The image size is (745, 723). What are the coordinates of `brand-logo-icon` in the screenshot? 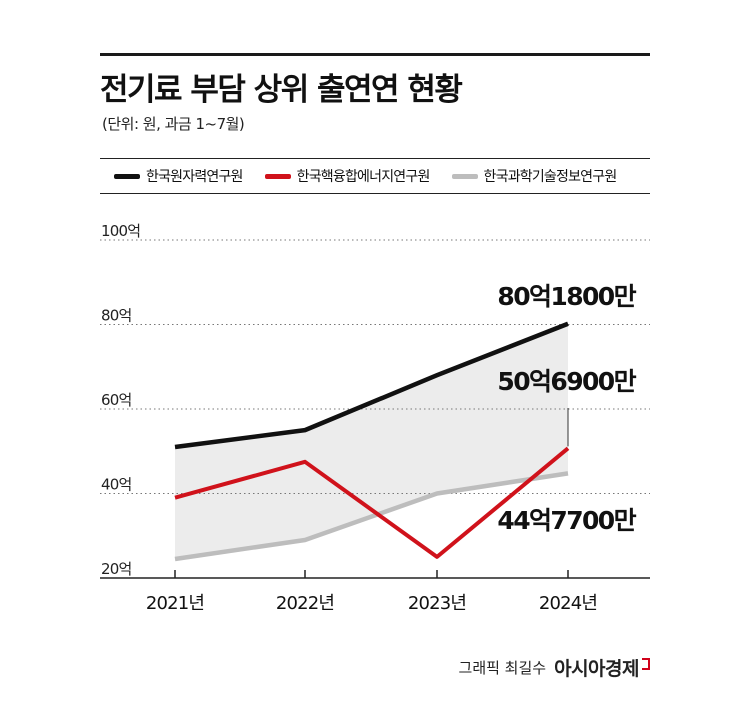 It's located at (646, 663).